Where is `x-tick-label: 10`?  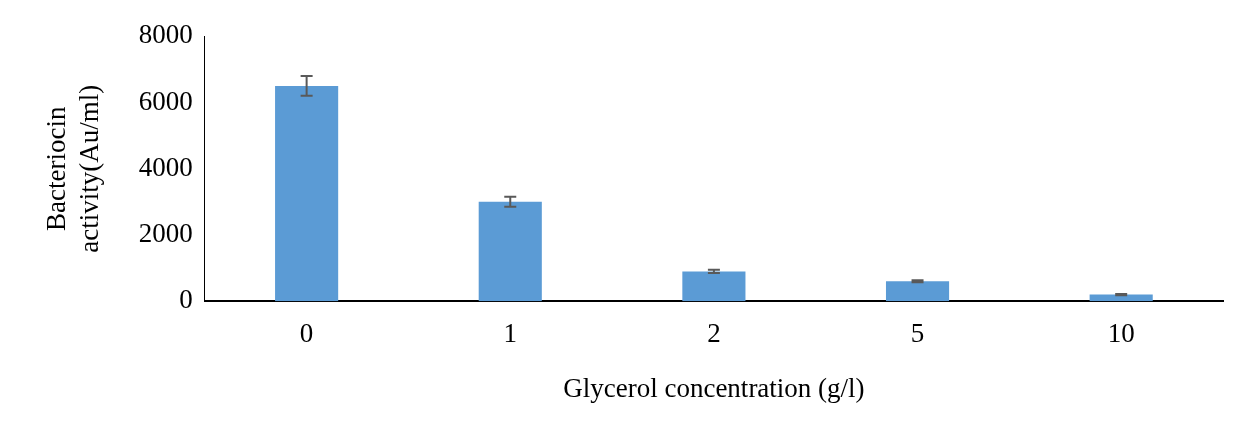
x-tick-label: 10 is located at coordinates (1121, 333).